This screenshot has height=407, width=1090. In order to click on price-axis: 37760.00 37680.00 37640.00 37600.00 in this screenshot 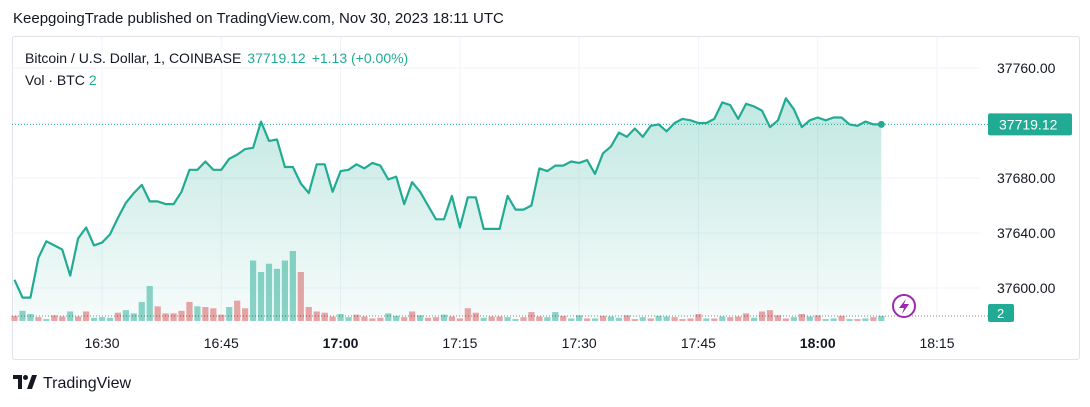, I will do `click(1026, 178)`.